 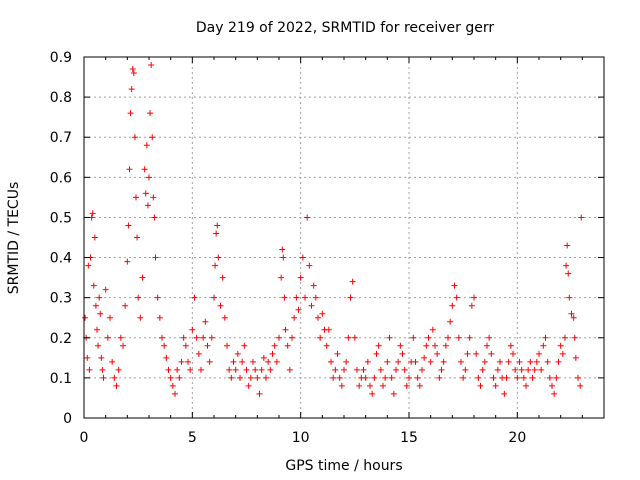 I want to click on y-tick-label: 0.3, so click(x=61, y=299).